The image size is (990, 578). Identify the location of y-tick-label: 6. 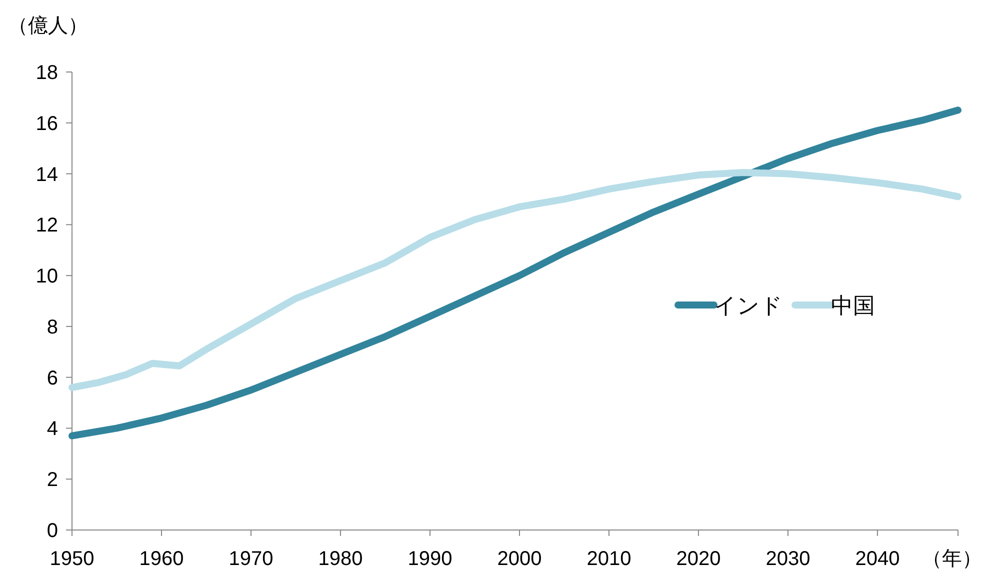
(52, 378).